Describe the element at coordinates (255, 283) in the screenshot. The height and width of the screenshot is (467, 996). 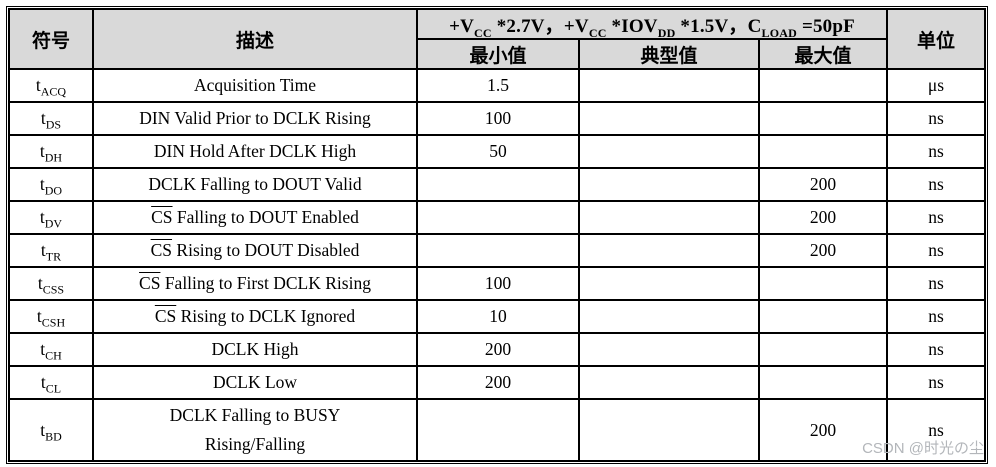
I see `description-cell: CS Falling to First DCLK Rising` at that location.